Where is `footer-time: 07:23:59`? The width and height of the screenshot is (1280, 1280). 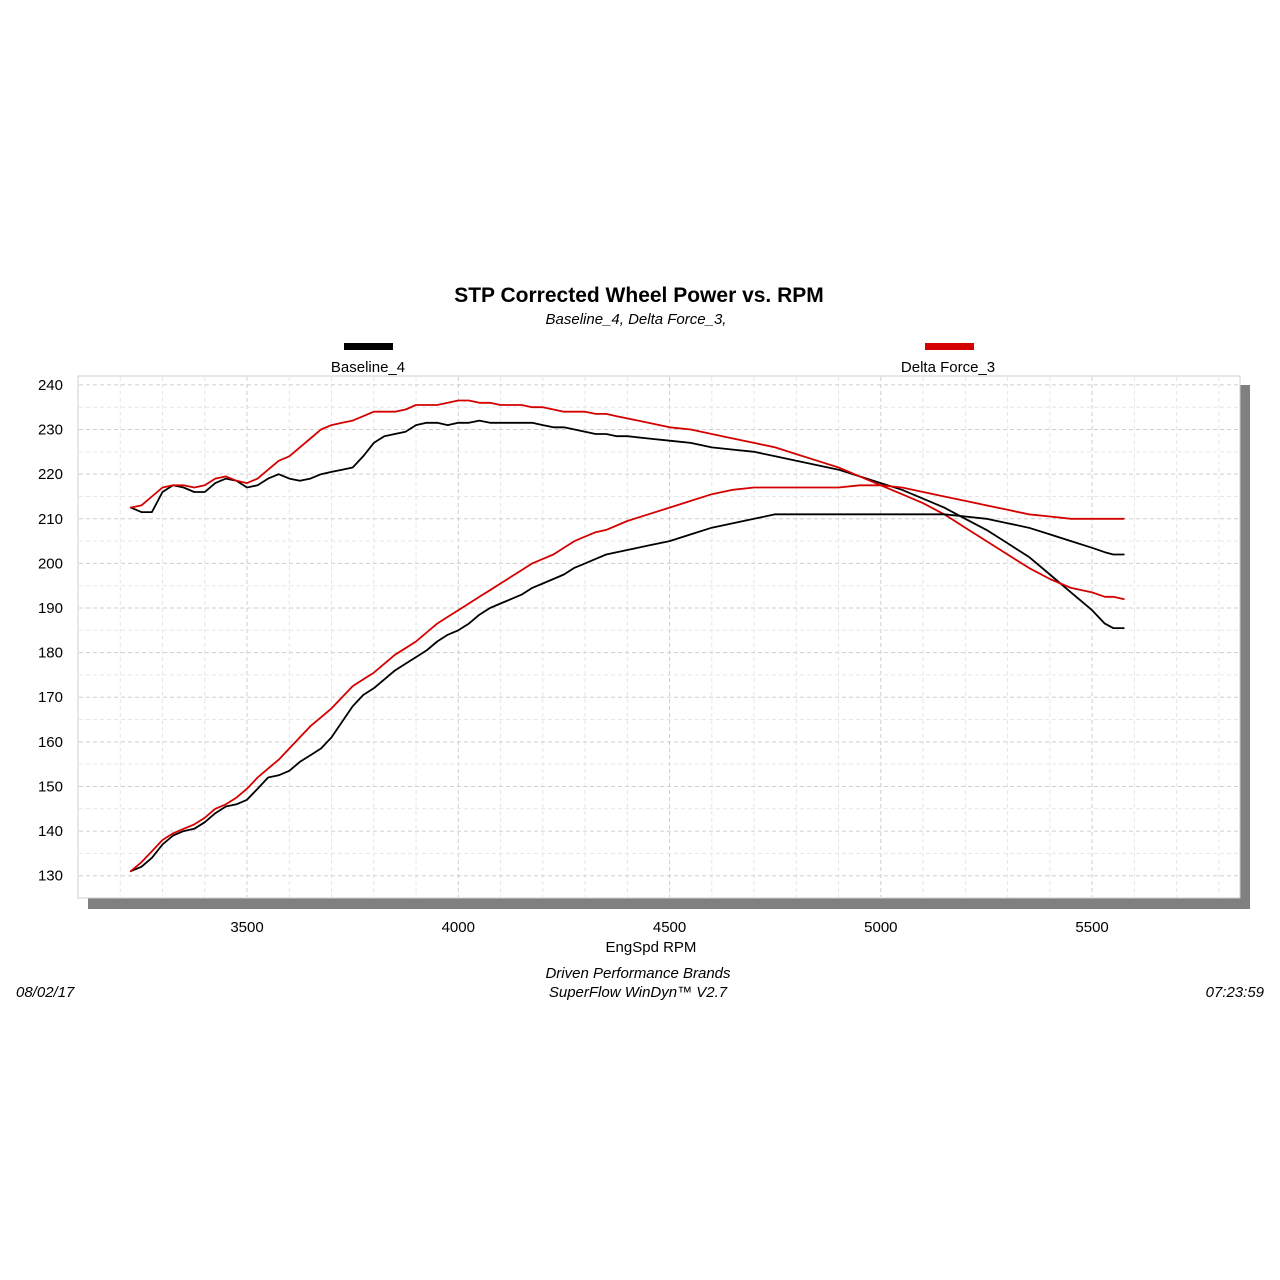
footer-time: 07:23:59 is located at coordinates (1235, 992).